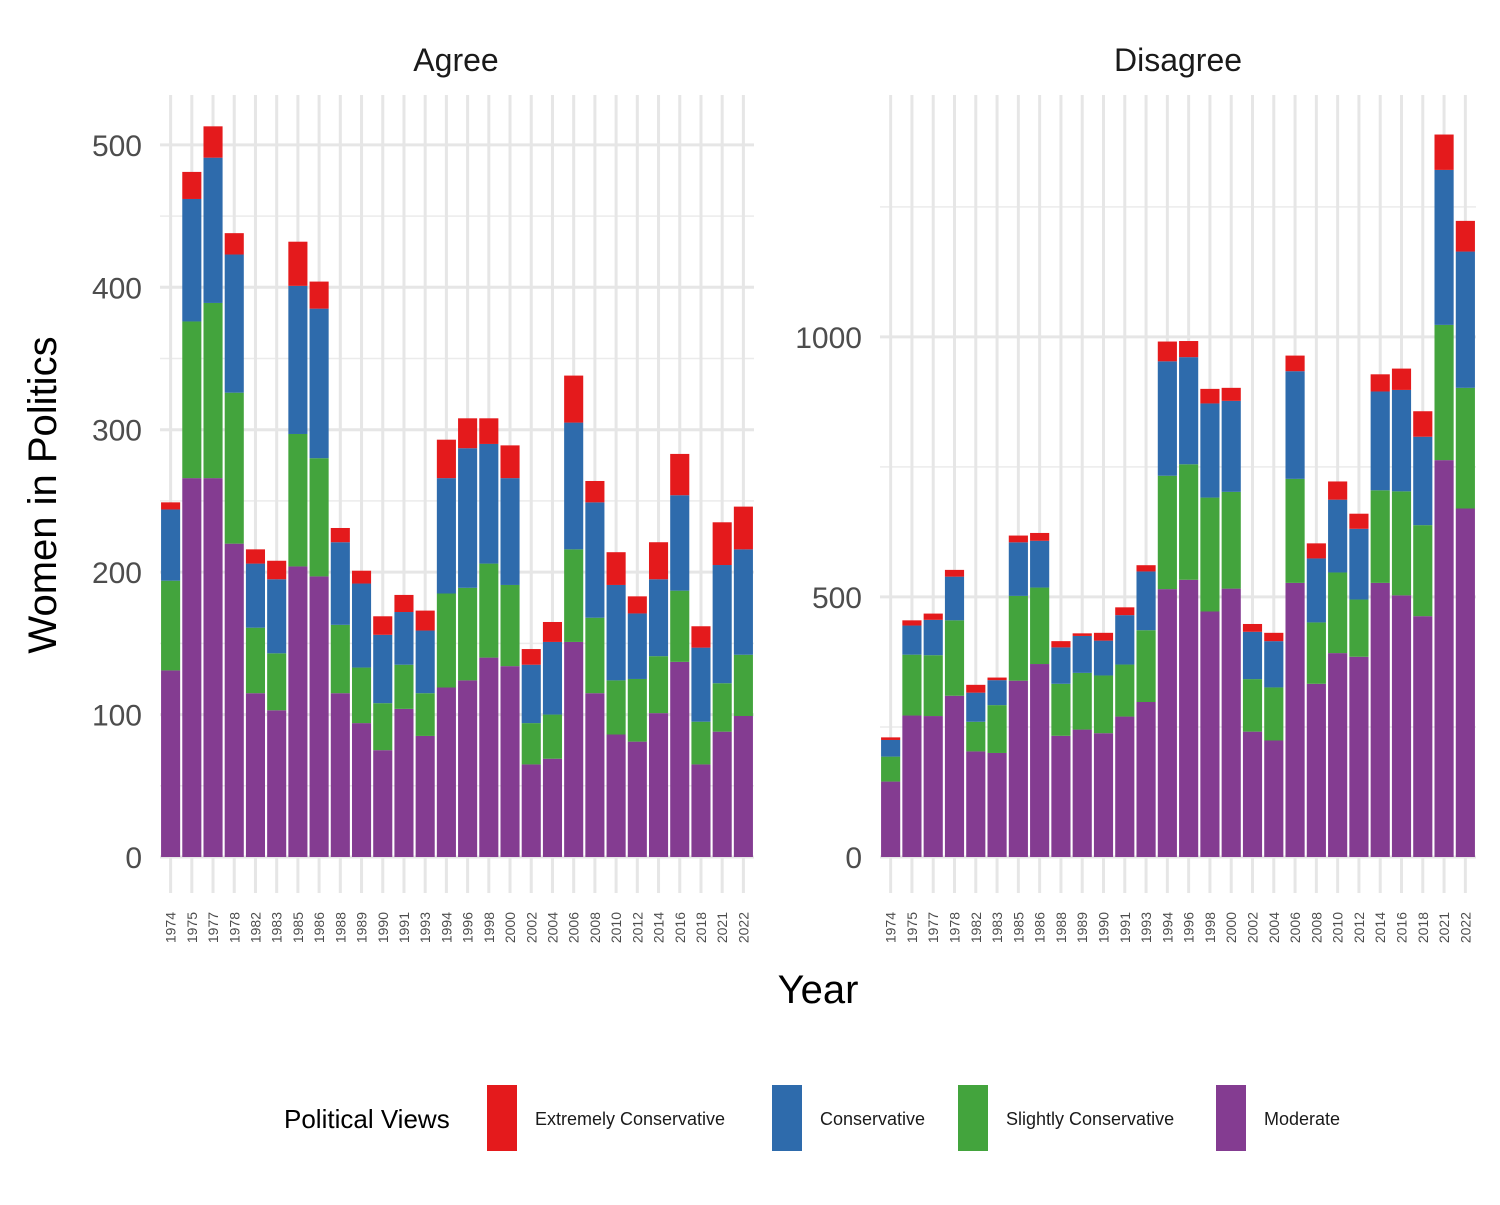 The image size is (1500, 1205). I want to click on agree-bar-1985-conservative, so click(298, 359).